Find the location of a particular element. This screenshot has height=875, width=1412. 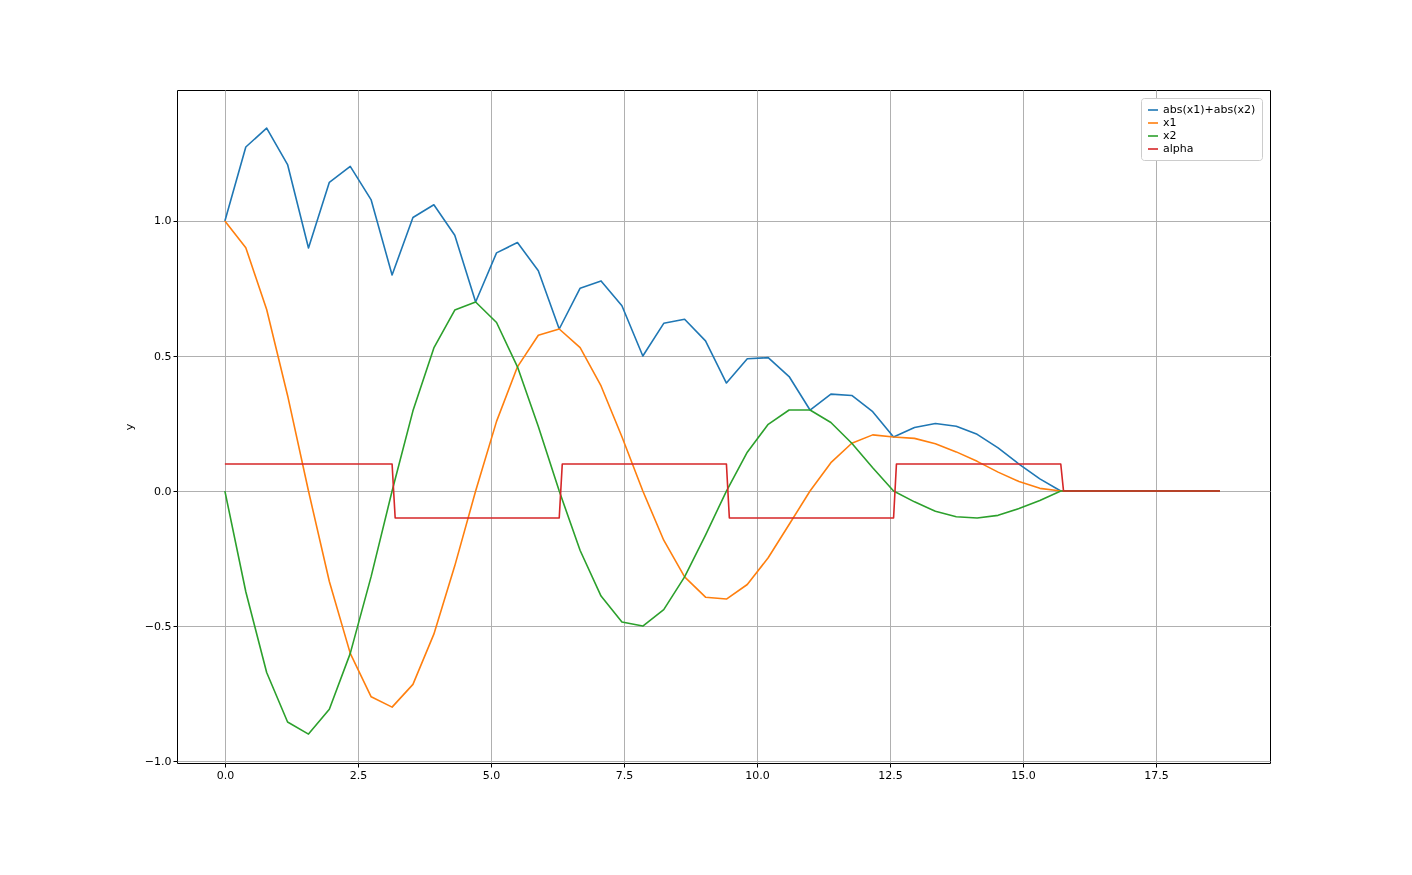

y-tick-label: 0.0 is located at coordinates (163, 491).